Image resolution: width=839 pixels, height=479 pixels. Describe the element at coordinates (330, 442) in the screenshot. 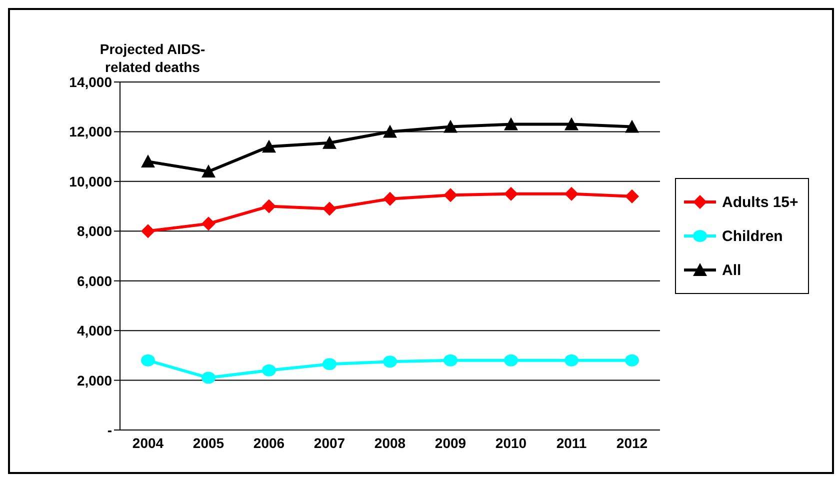

I see `x-tick-label: 2007` at that location.